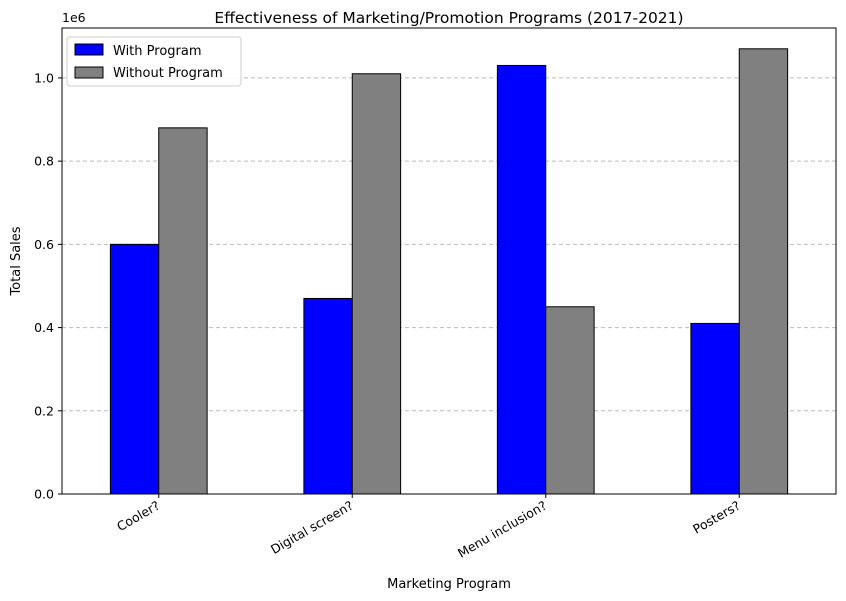 Image resolution: width=846 pixels, height=601 pixels. I want to click on y-tick-label: 0.2, so click(44, 410).